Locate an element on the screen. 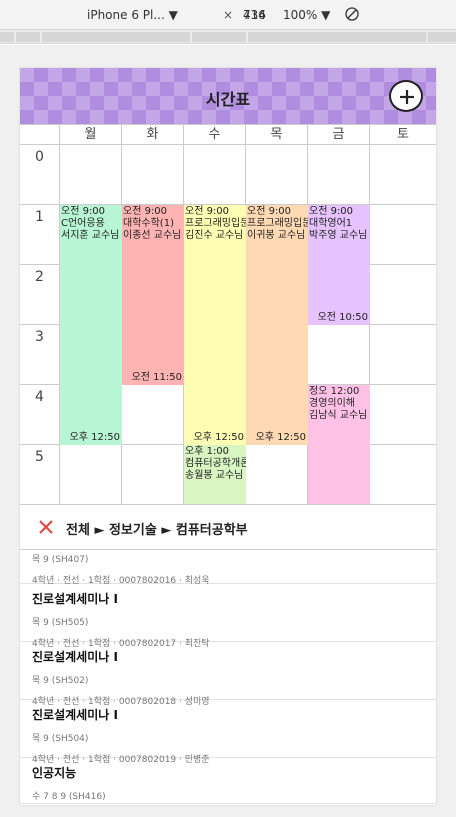 This screenshot has width=456, height=817. course-block: 오전 9:00 대학영어1 박주영 교수님 오전 10:50 is located at coordinates (339, 265).